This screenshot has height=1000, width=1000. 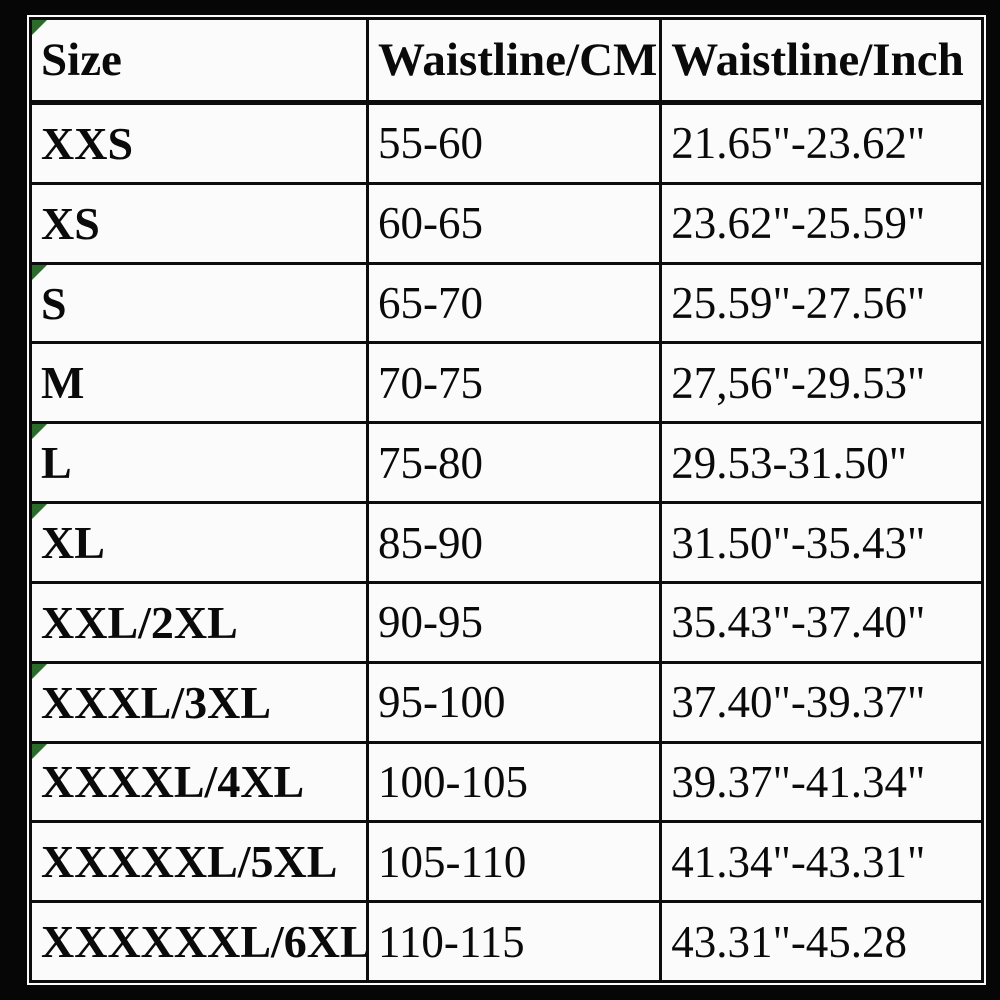 I want to click on cell-waistline-inch: 41.34"-43.31", so click(x=821, y=862).